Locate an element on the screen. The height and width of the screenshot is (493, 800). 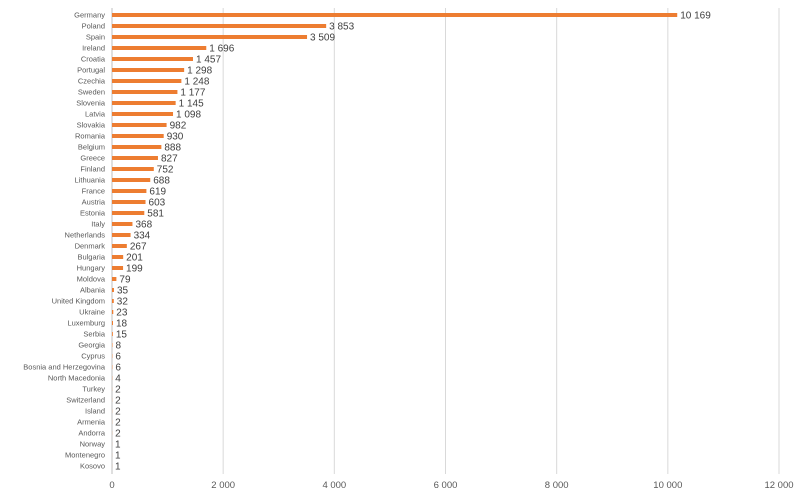
x-axis-tick-labels: 0 2 000 4 000 6 000 8 000 10 000 12 000 is located at coordinates (451, 485).